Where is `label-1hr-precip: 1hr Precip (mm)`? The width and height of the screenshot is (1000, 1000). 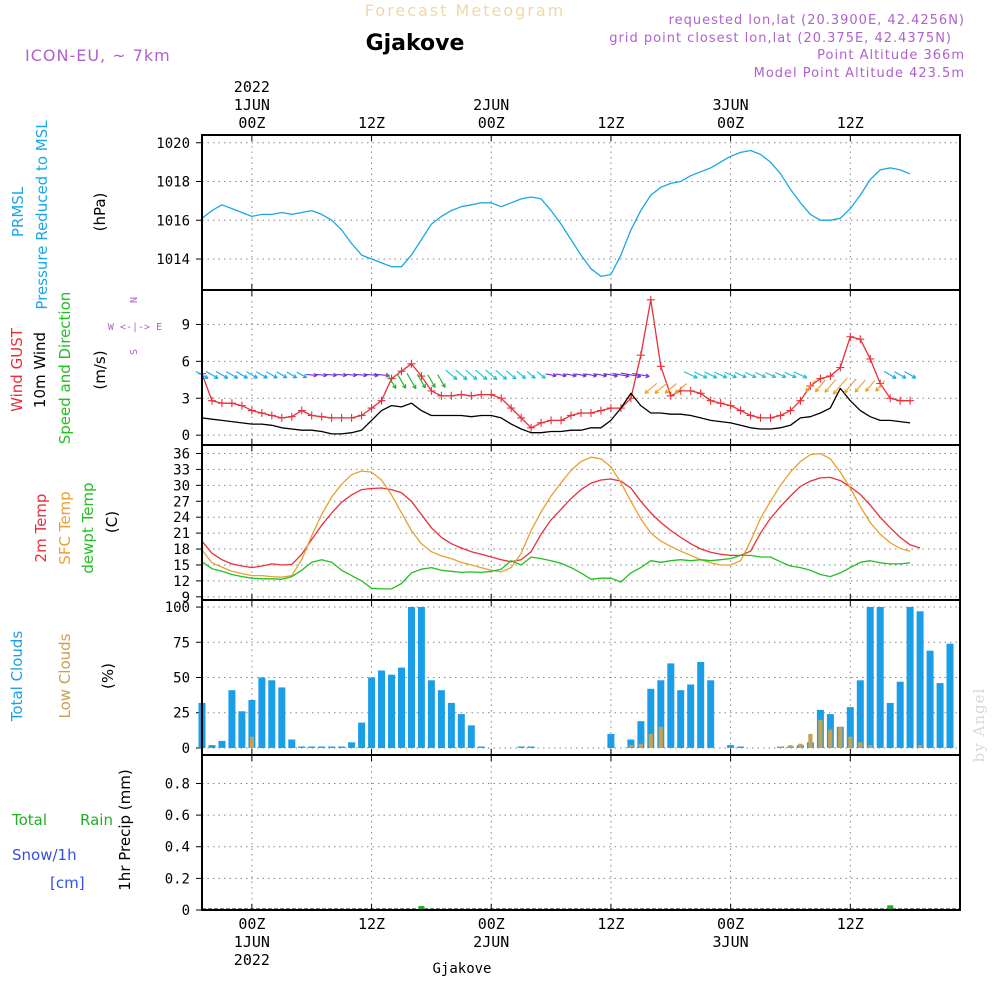 label-1hr-precip: 1hr Precip (mm) is located at coordinates (125, 829).